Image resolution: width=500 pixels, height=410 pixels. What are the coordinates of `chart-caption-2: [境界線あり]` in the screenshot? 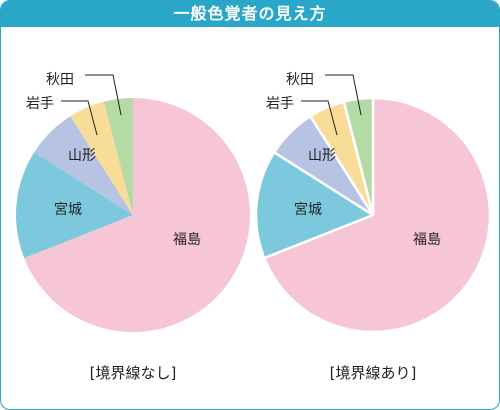 It's located at (373, 373).